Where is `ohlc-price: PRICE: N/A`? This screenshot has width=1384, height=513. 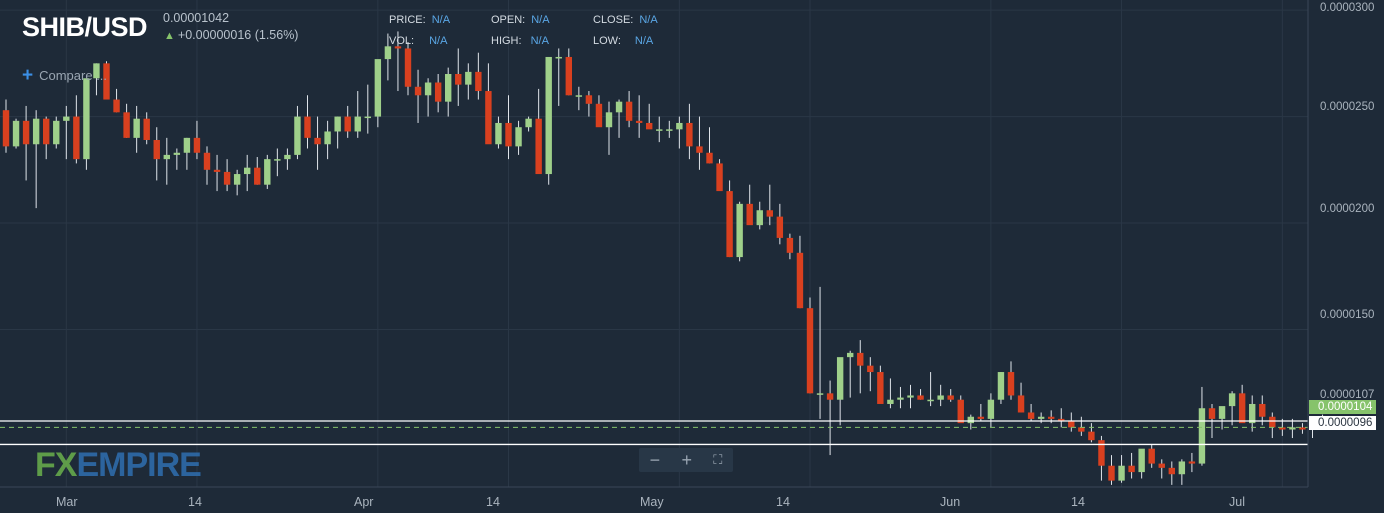
ohlc-price: PRICE: N/A is located at coordinates (419, 20).